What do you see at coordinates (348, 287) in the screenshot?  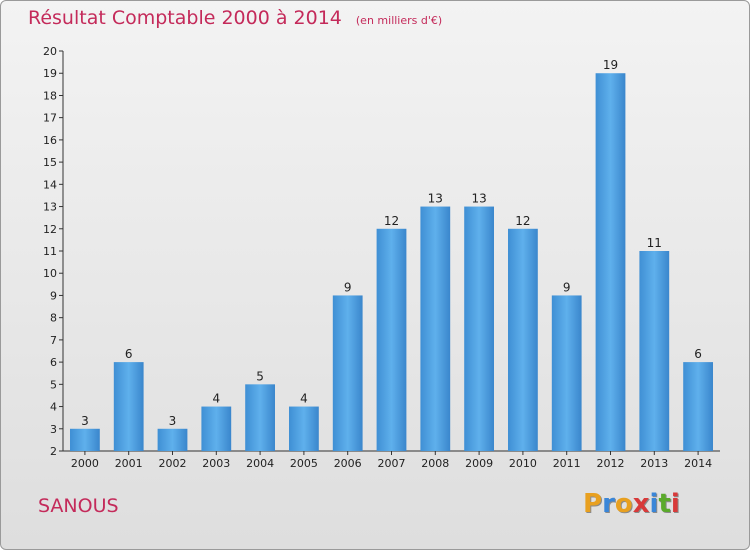 I see `value-label-2006: 9` at bounding box center [348, 287].